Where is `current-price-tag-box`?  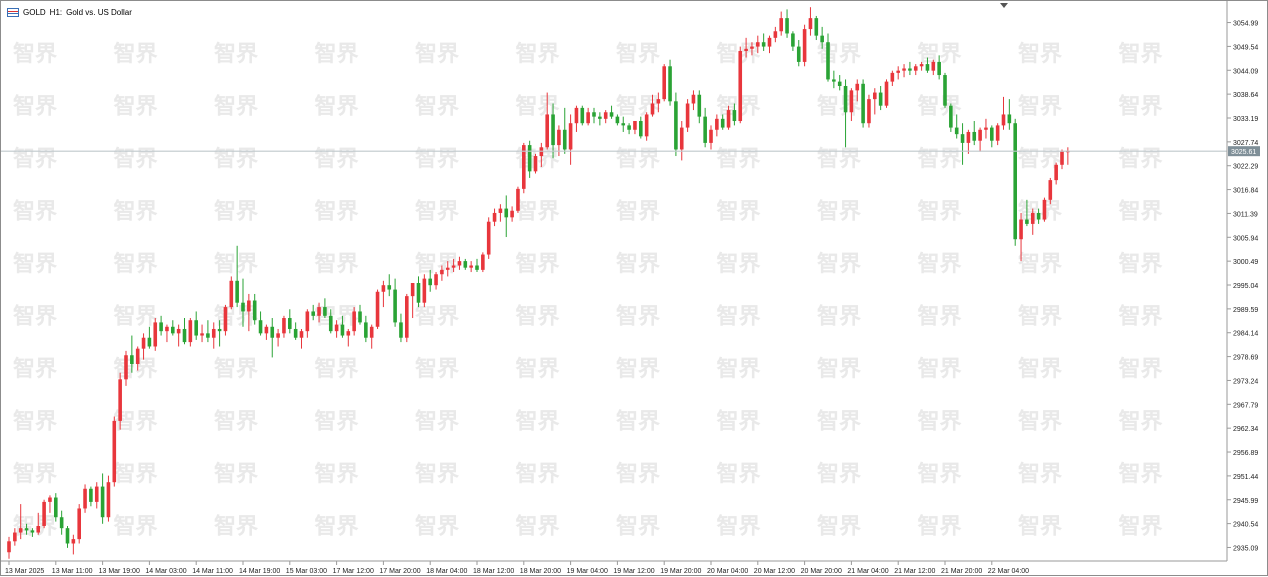
current-price-tag-box is located at coordinates (1244, 151).